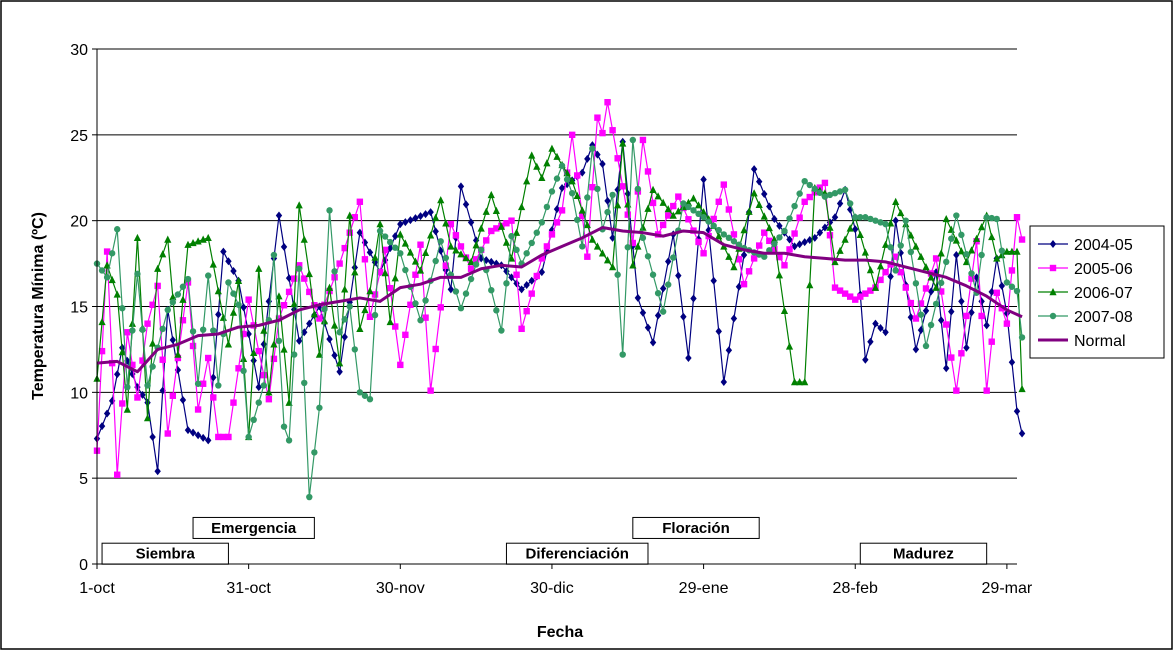  What do you see at coordinates (855, 588) in the screenshot?
I see `x-tick-label: 28-feb` at bounding box center [855, 588].